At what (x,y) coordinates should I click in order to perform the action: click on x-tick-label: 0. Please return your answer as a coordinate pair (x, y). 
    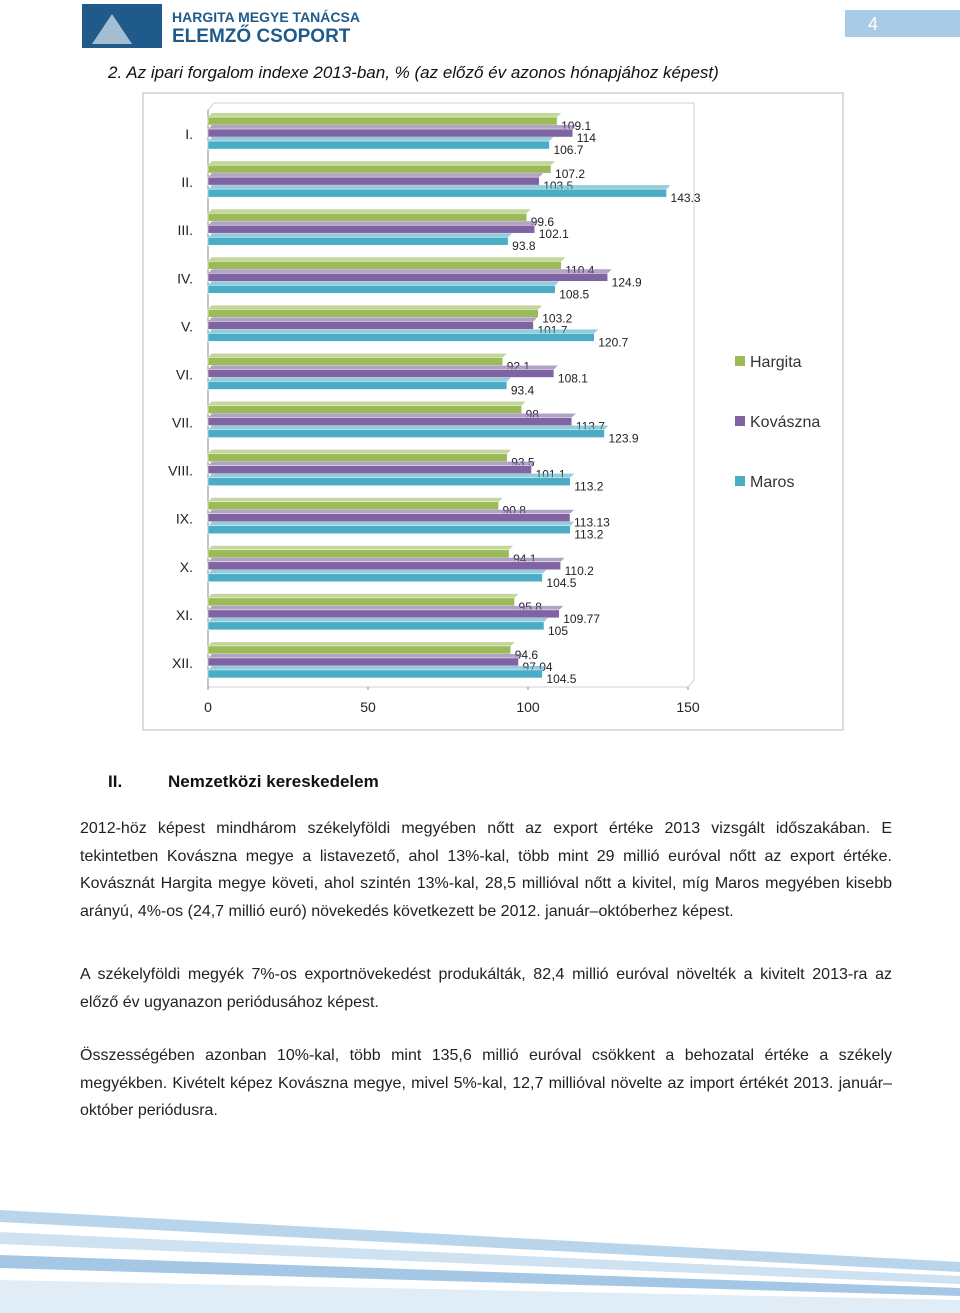
    Looking at the image, I should click on (208, 707).